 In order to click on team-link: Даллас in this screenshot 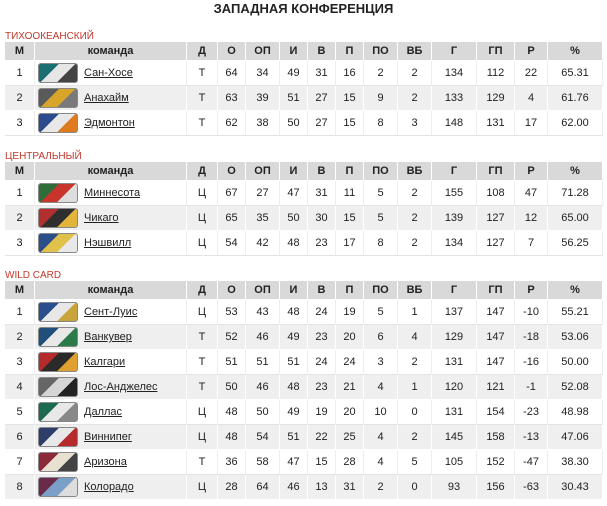, I will do `click(103, 412)`.